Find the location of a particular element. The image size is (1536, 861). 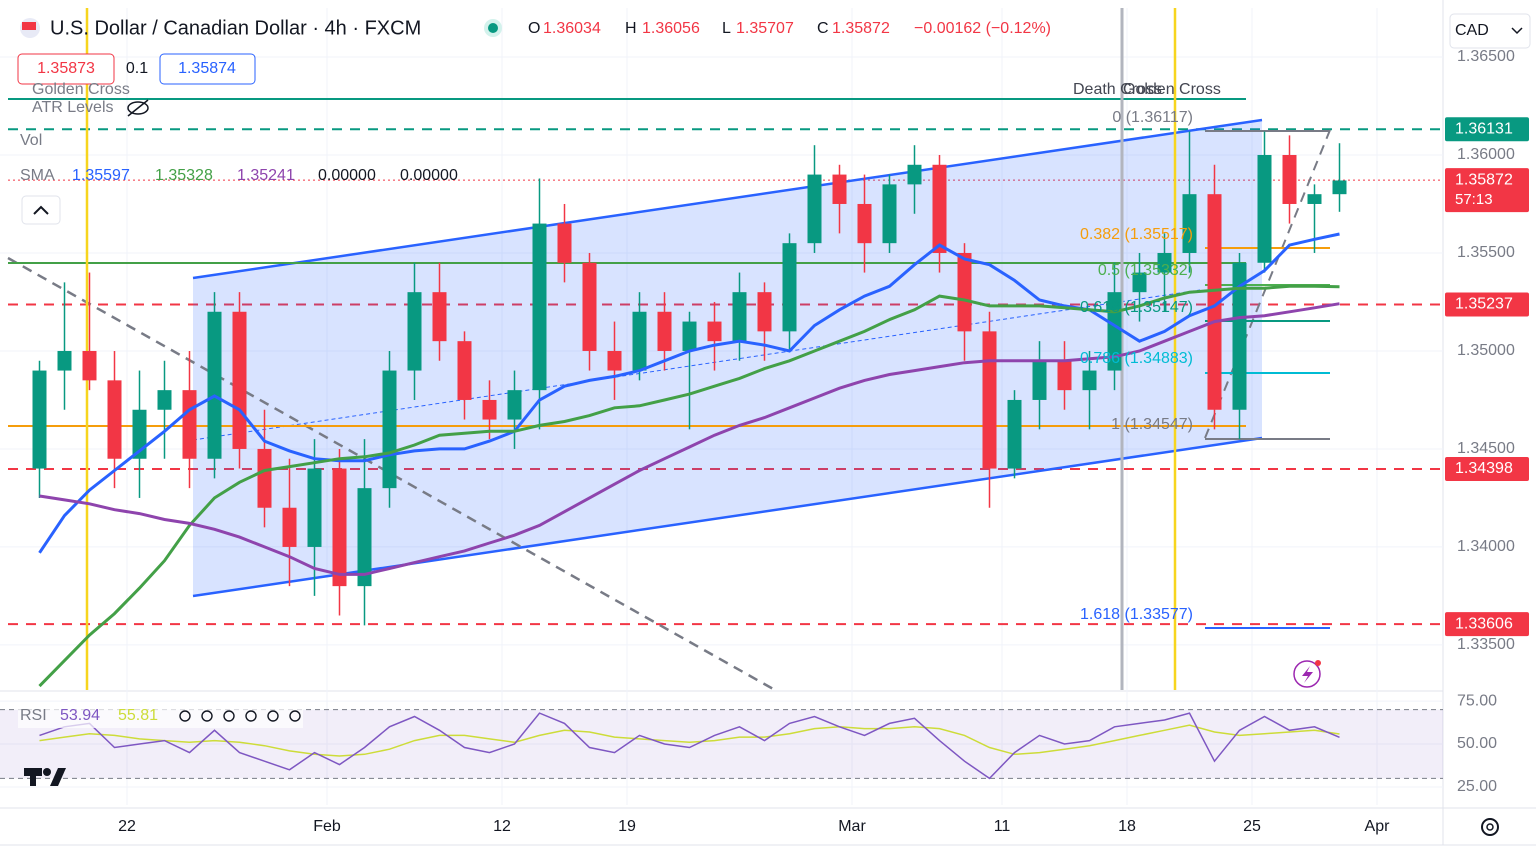

ohlc-value: 1.36034 is located at coordinates (572, 28).